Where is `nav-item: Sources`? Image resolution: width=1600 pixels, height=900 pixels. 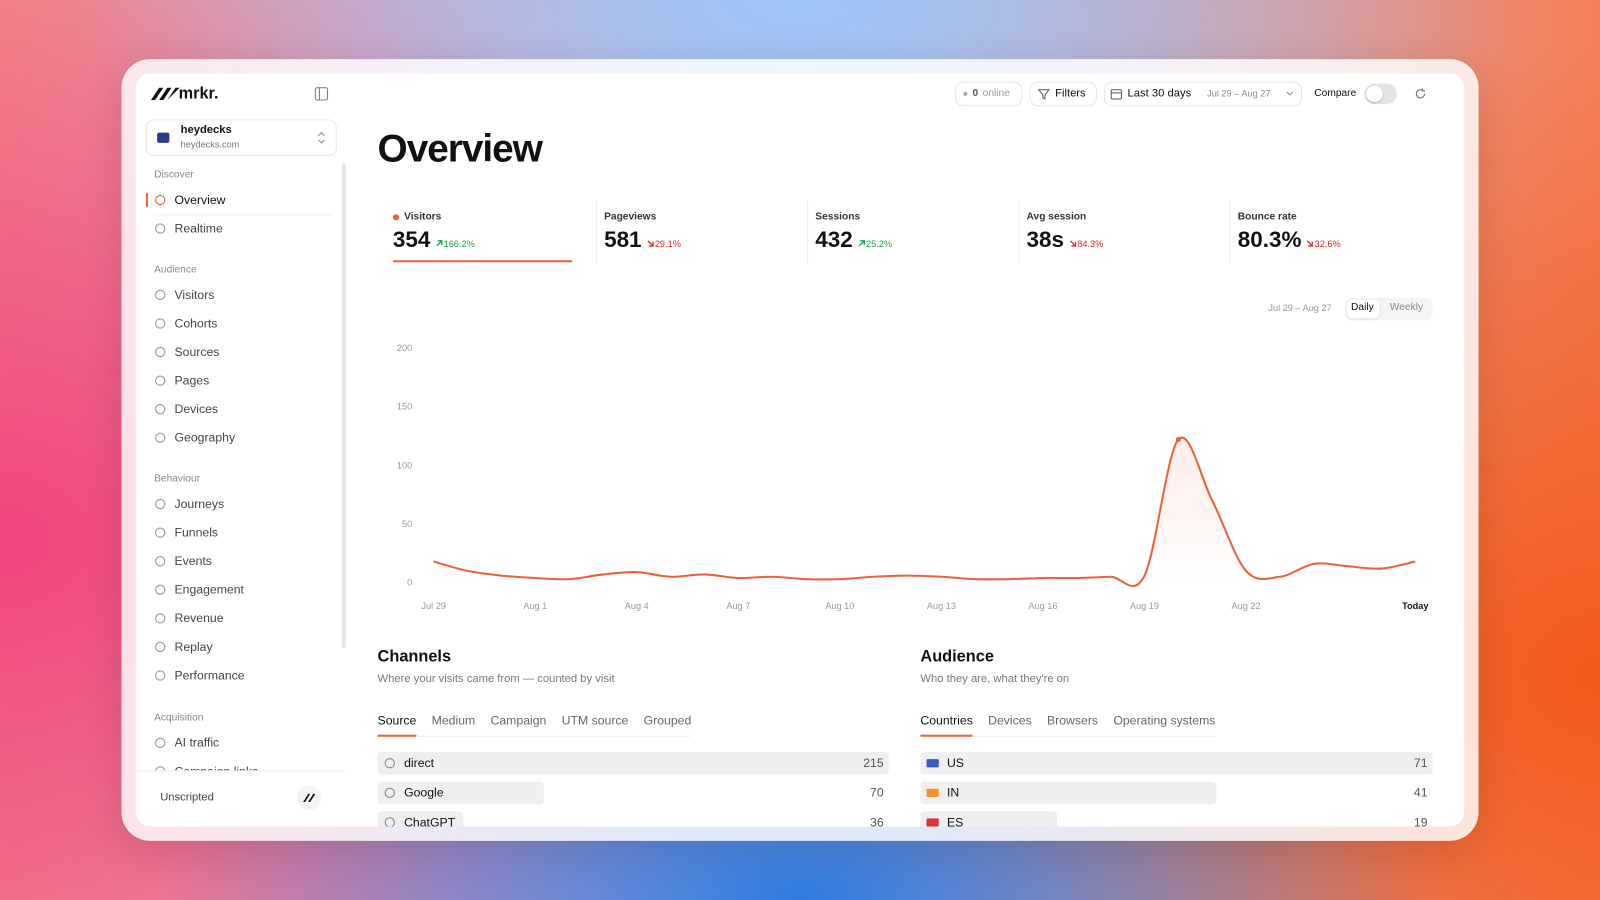
nav-item: Sources is located at coordinates (197, 351).